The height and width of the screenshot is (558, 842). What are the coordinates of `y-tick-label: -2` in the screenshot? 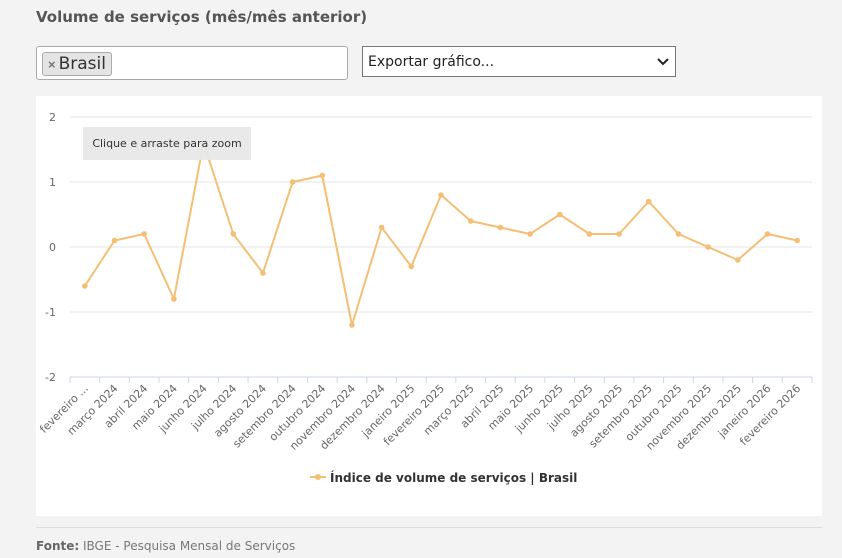 It's located at (50, 377).